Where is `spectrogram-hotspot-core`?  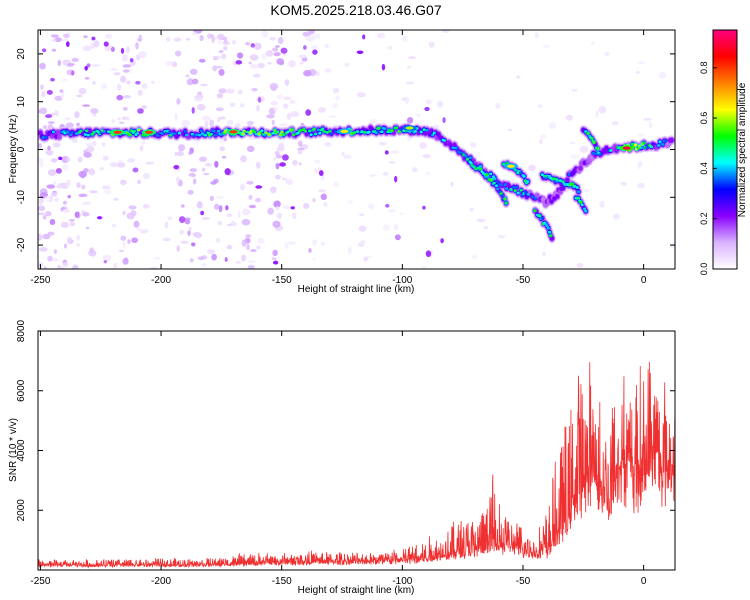
spectrogram-hotspot-core is located at coordinates (344, 131).